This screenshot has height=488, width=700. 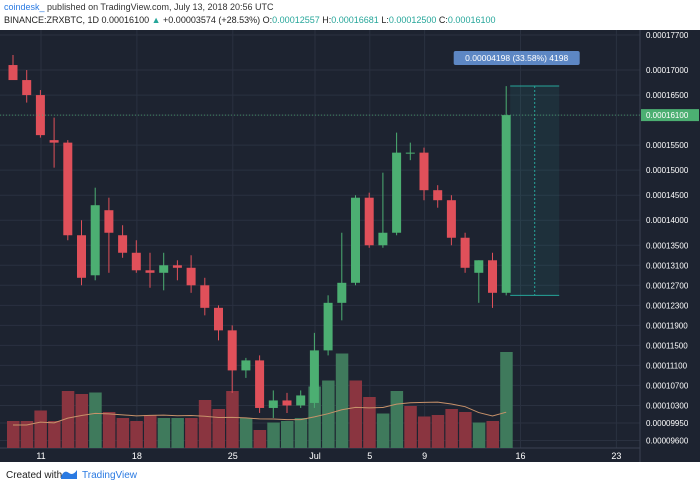 I want to click on x-tick-label: 11, so click(x=40, y=456).